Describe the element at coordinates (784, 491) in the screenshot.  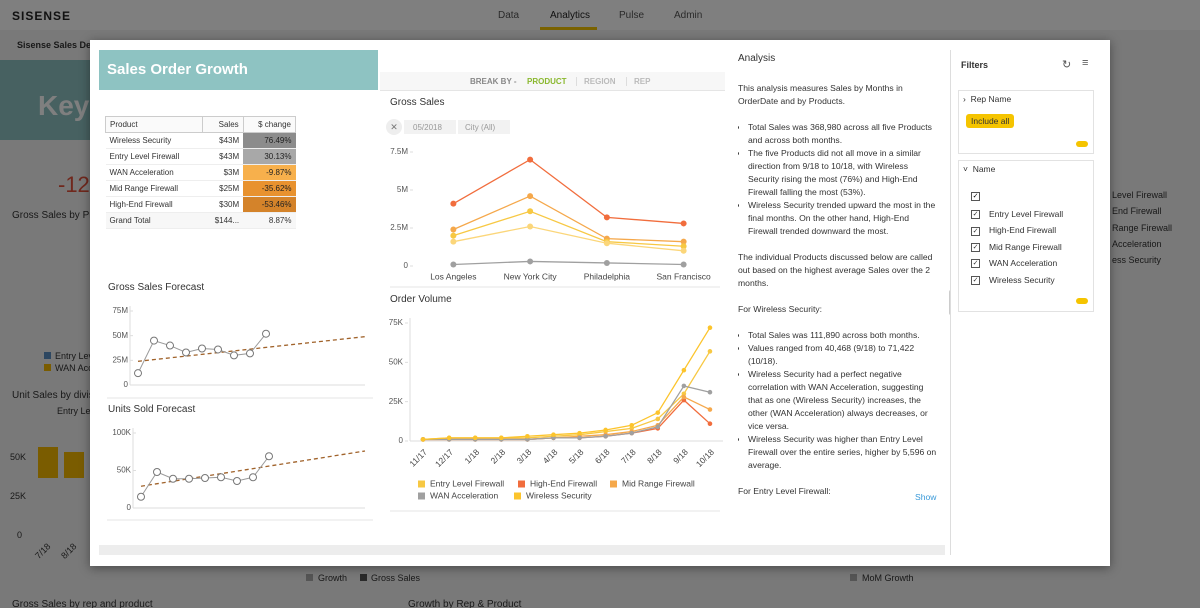
I see `paragraph: For Entry Level Firewall:` at that location.